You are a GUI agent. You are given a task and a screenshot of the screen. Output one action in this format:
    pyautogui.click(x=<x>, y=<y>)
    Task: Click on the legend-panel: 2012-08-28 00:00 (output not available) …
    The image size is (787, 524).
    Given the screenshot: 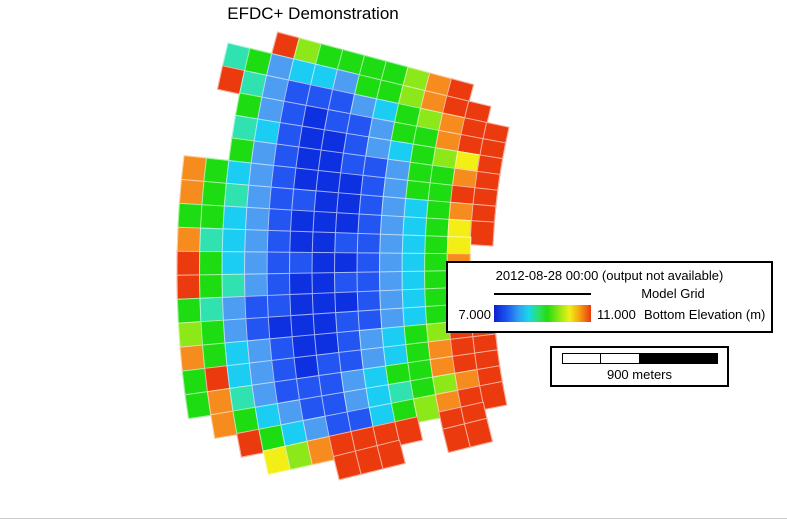 What is the action you would take?
    pyautogui.click(x=609, y=297)
    